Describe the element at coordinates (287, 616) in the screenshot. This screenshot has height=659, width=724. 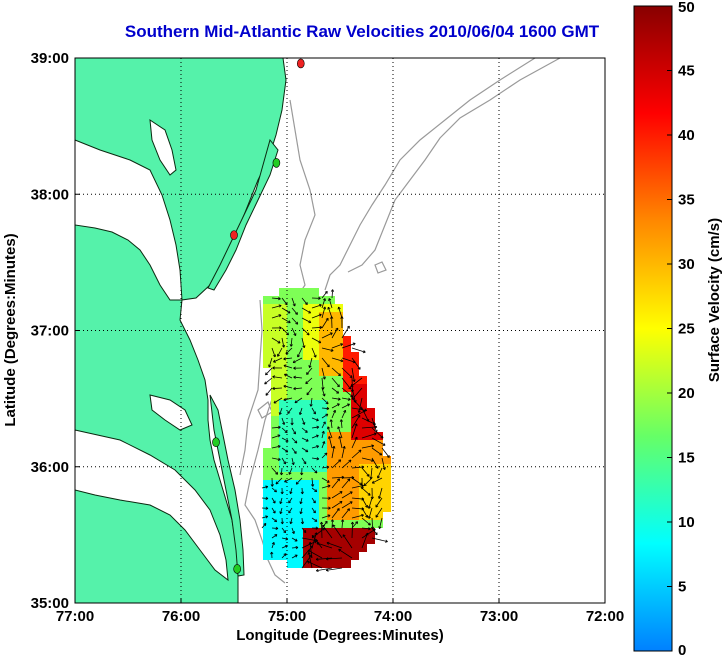
I see `x-tick-label: 75:00` at that location.